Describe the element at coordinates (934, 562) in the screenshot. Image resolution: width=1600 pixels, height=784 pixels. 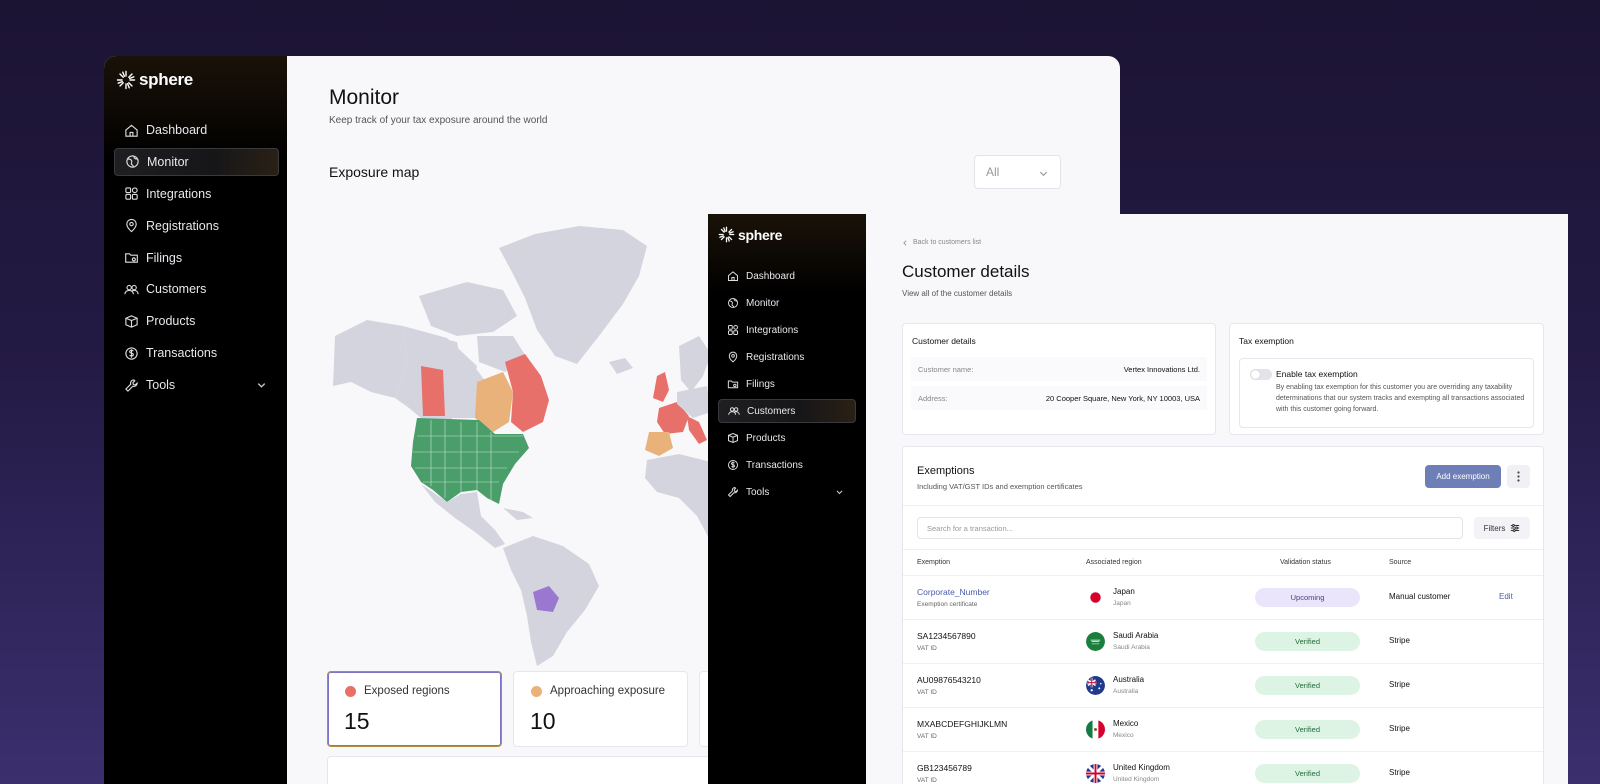
I see `column-header-exemption: Exemption` at that location.